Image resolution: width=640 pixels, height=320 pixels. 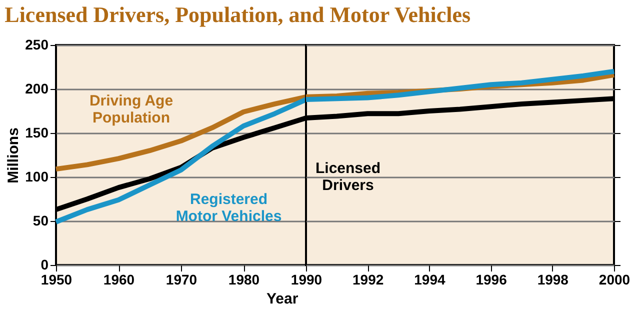 What do you see at coordinates (237, 14) in the screenshot?
I see `chart-title: Licensed Drivers, Population, and Motor Vehicles` at bounding box center [237, 14].